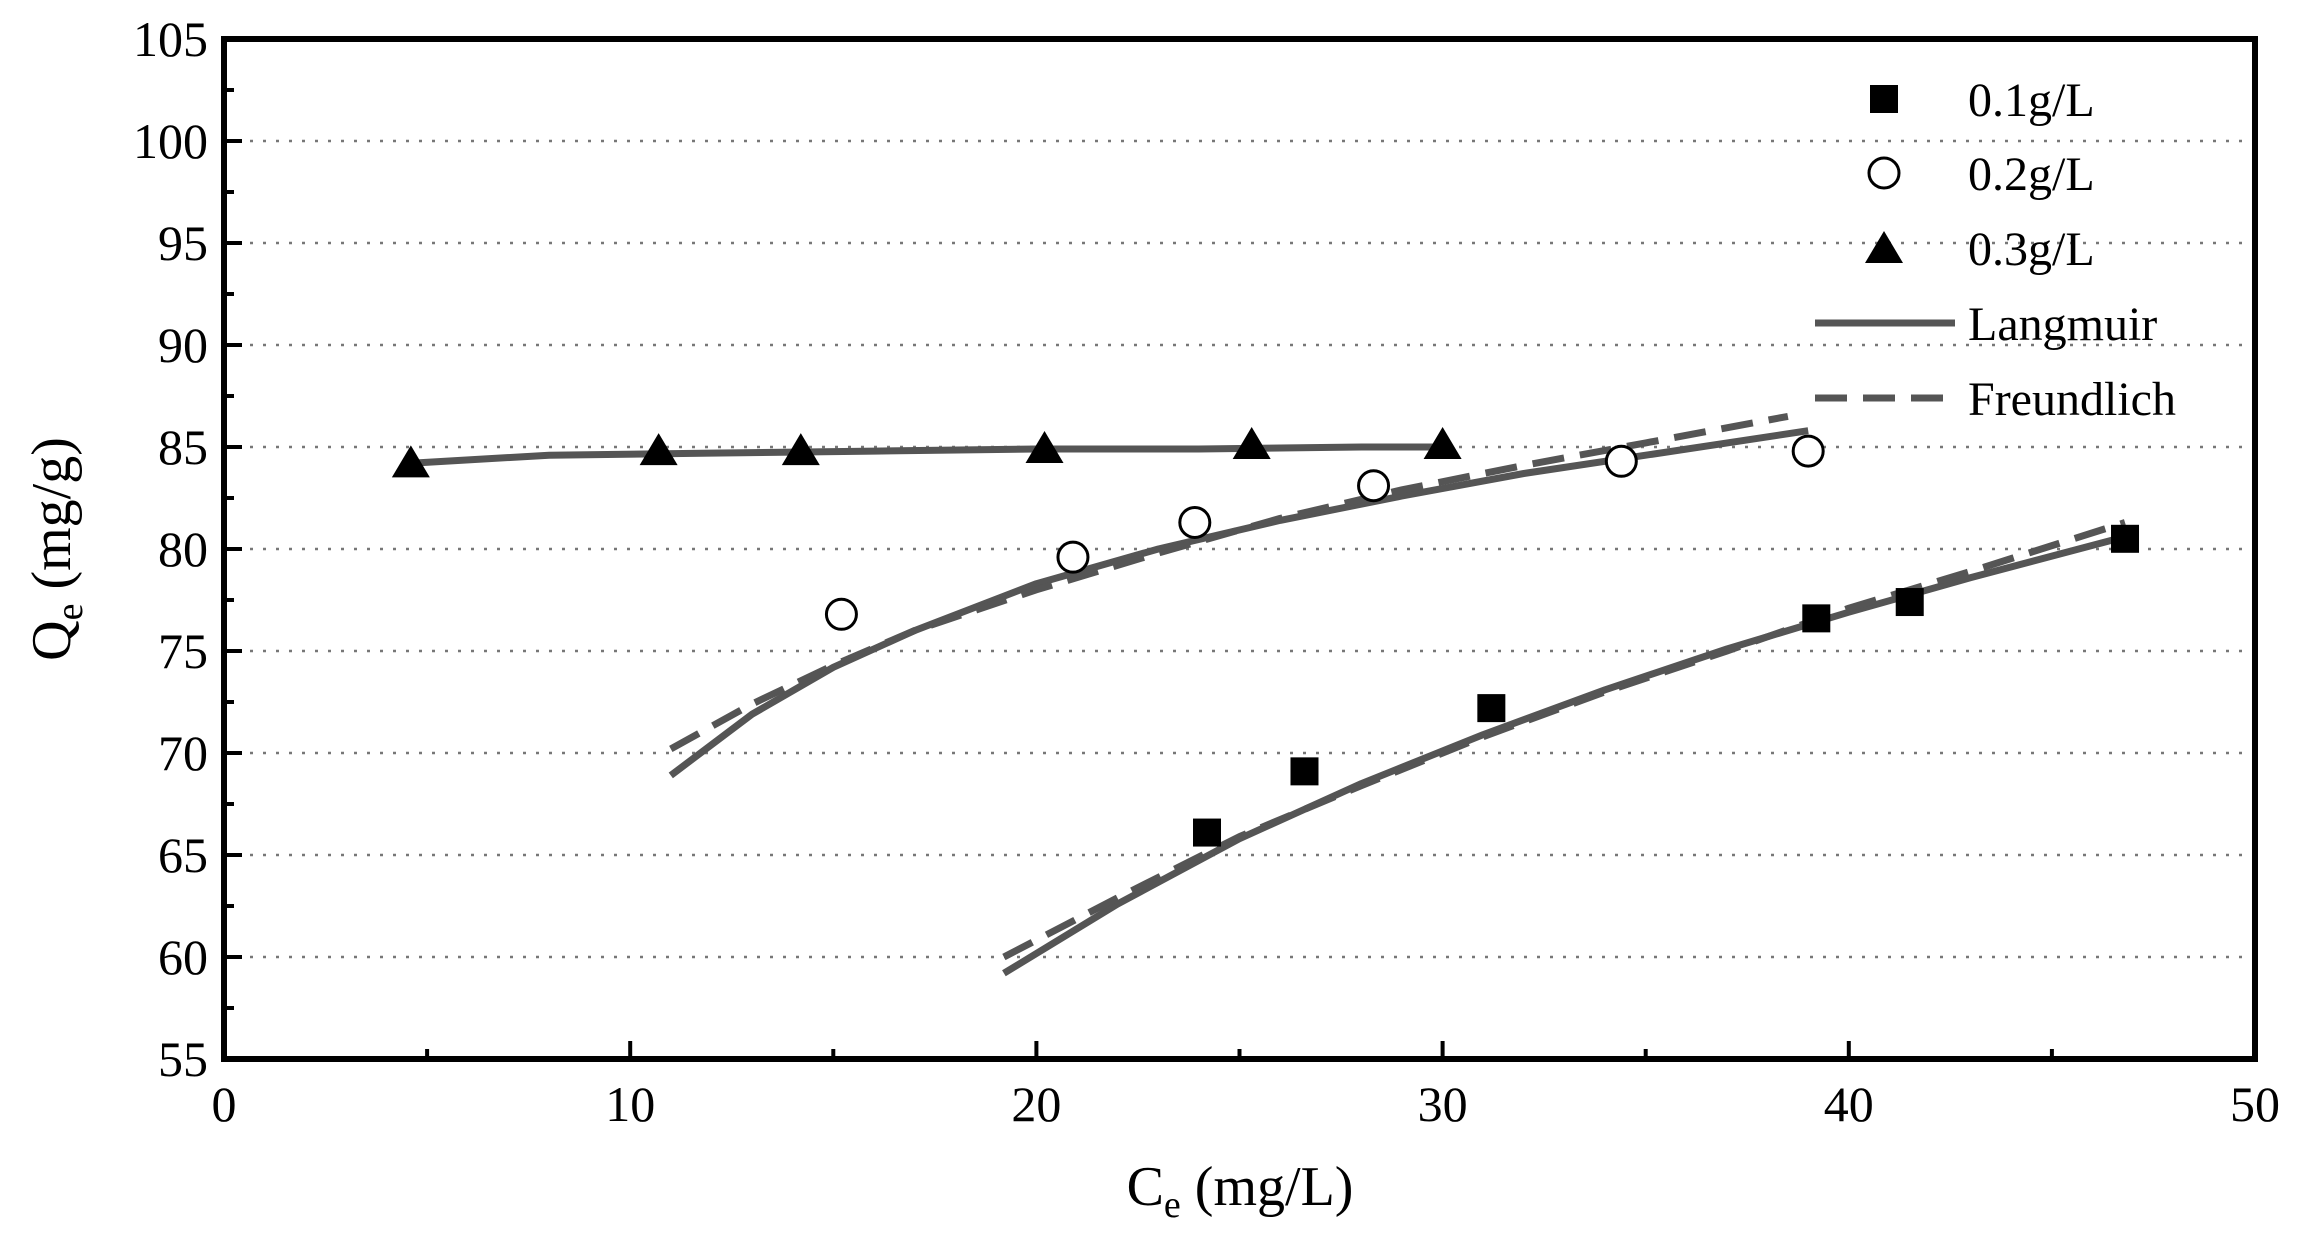 The height and width of the screenshot is (1248, 2300). I want to click on freundlich-fit-0-2g-l, so click(1229, 582).